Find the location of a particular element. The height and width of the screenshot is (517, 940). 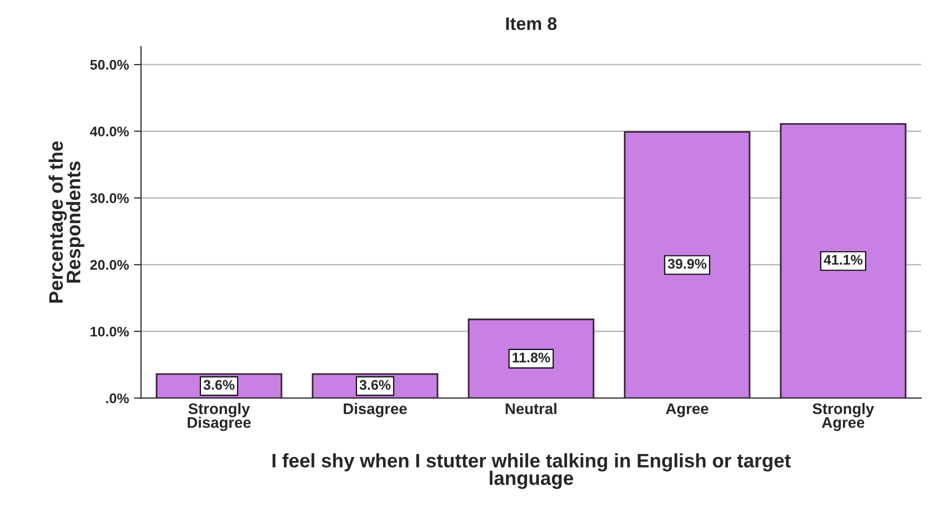

x-tick-label: Agree is located at coordinates (687, 410).